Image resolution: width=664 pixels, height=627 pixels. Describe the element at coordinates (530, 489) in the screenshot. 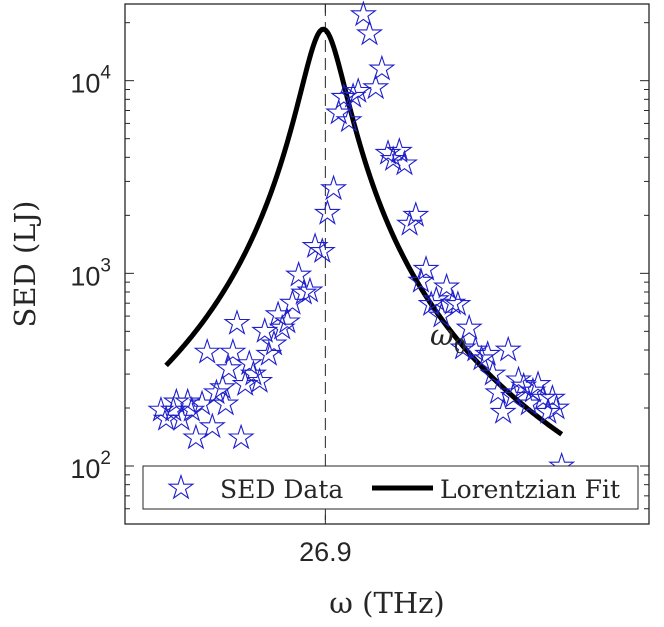

I see `legend-label-lorentzian-fit: Lorentzian Fit` at that location.